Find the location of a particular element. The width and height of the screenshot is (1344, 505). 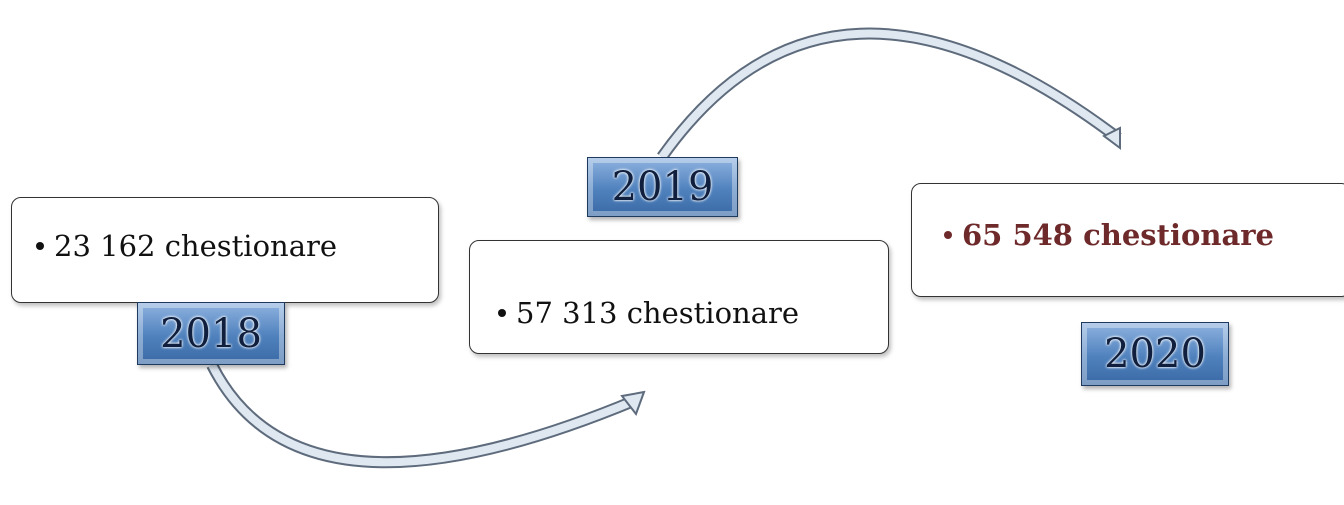

year-text: 2018 is located at coordinates (211, 333).